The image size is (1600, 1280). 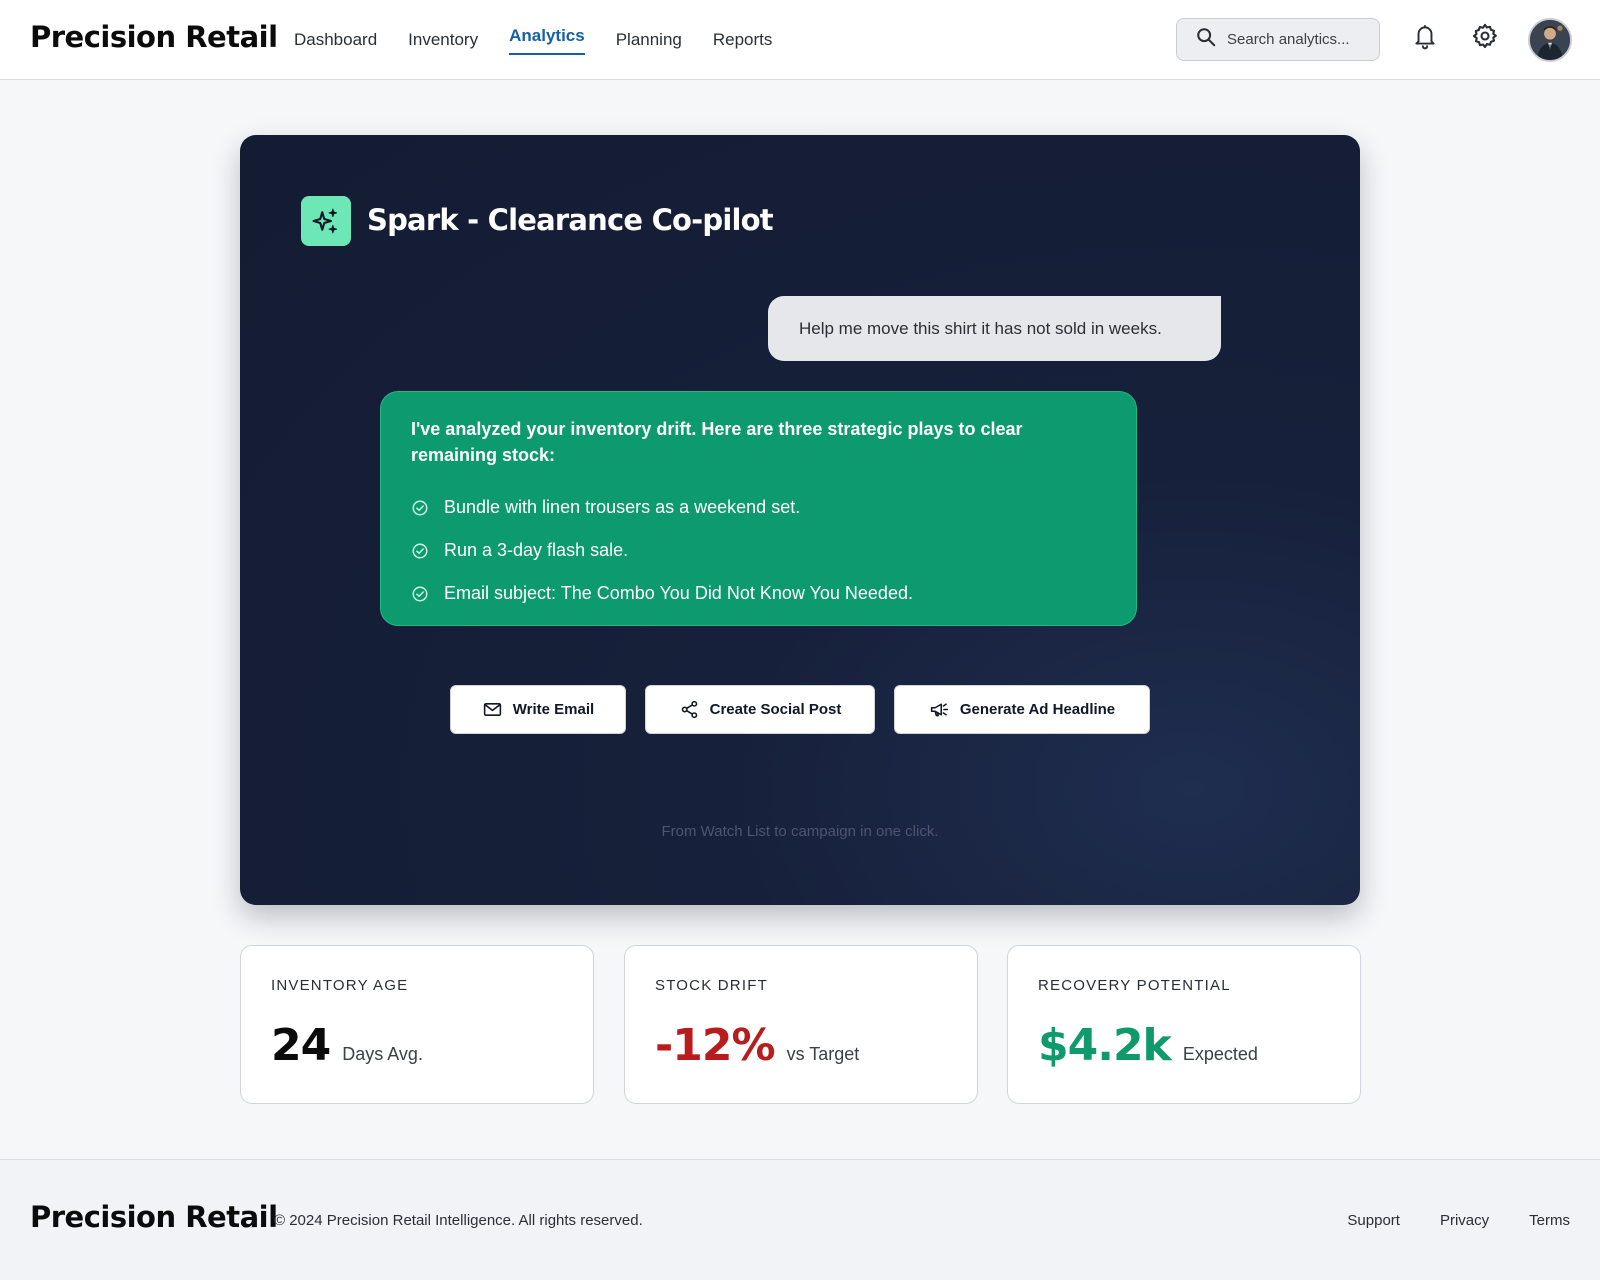 I want to click on stat-label: INVENTORY AGE, so click(x=340, y=985).